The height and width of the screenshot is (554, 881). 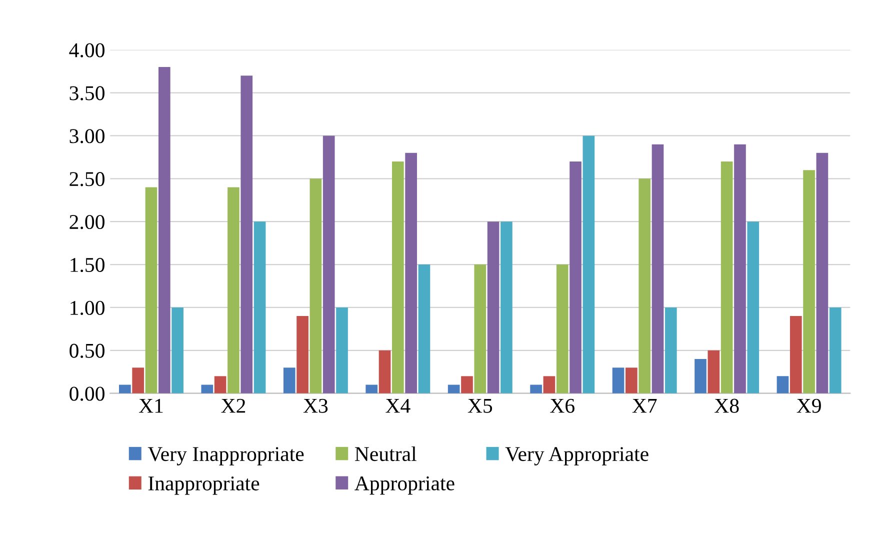 What do you see at coordinates (87, 222) in the screenshot?
I see `y-tick-label: 2.00` at bounding box center [87, 222].